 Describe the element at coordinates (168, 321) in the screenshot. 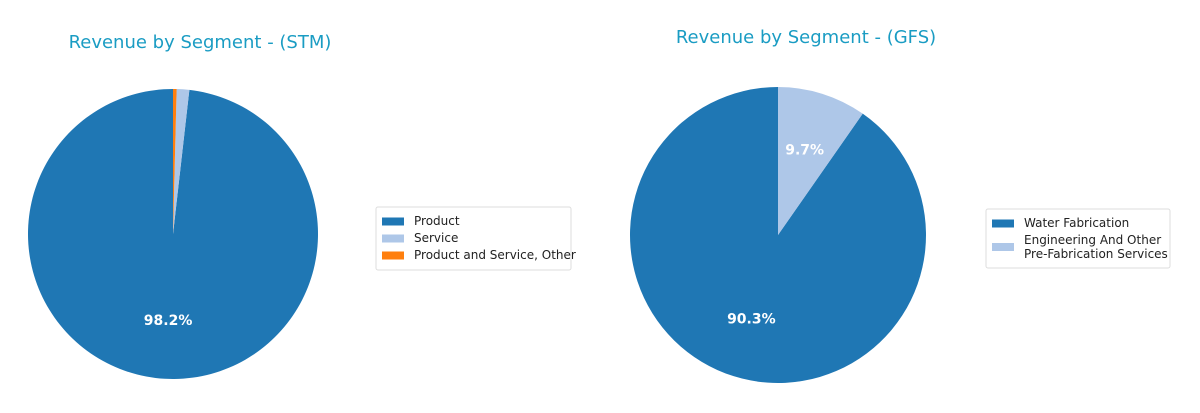

I see `slice-label: 98.2%` at that location.